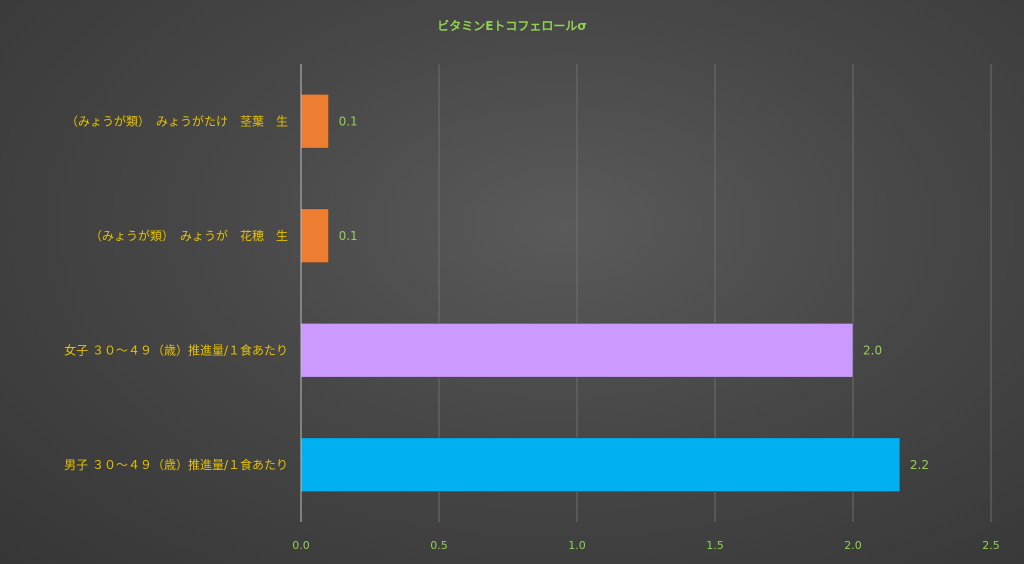  What do you see at coordinates (176, 349) in the screenshot?
I see `category-label: 女子 ３０～４９（歳）推進量/１食あたり` at bounding box center [176, 349].